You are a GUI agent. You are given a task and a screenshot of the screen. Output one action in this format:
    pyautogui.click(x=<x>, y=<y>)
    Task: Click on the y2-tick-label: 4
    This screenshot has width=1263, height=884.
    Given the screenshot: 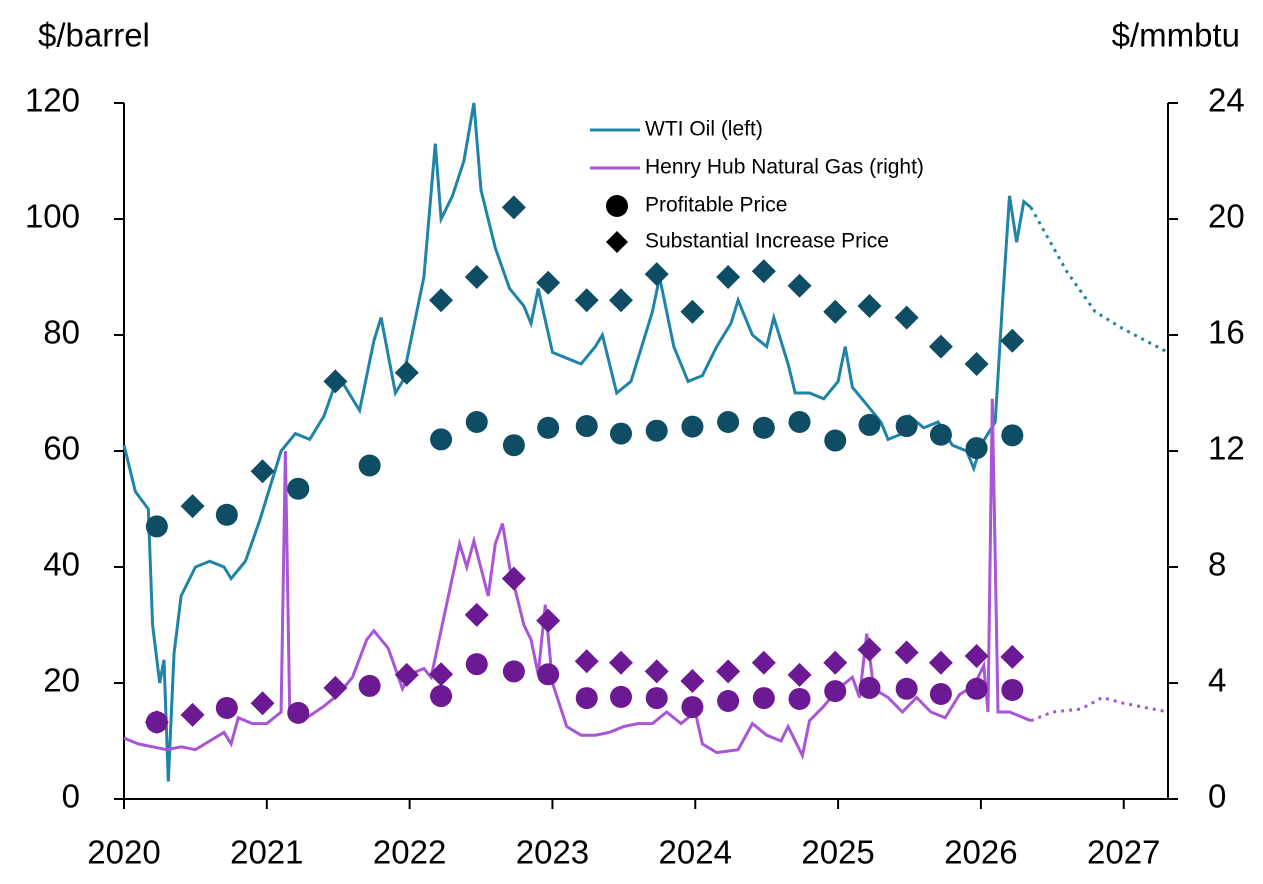 What is the action you would take?
    pyautogui.click(x=1217, y=680)
    